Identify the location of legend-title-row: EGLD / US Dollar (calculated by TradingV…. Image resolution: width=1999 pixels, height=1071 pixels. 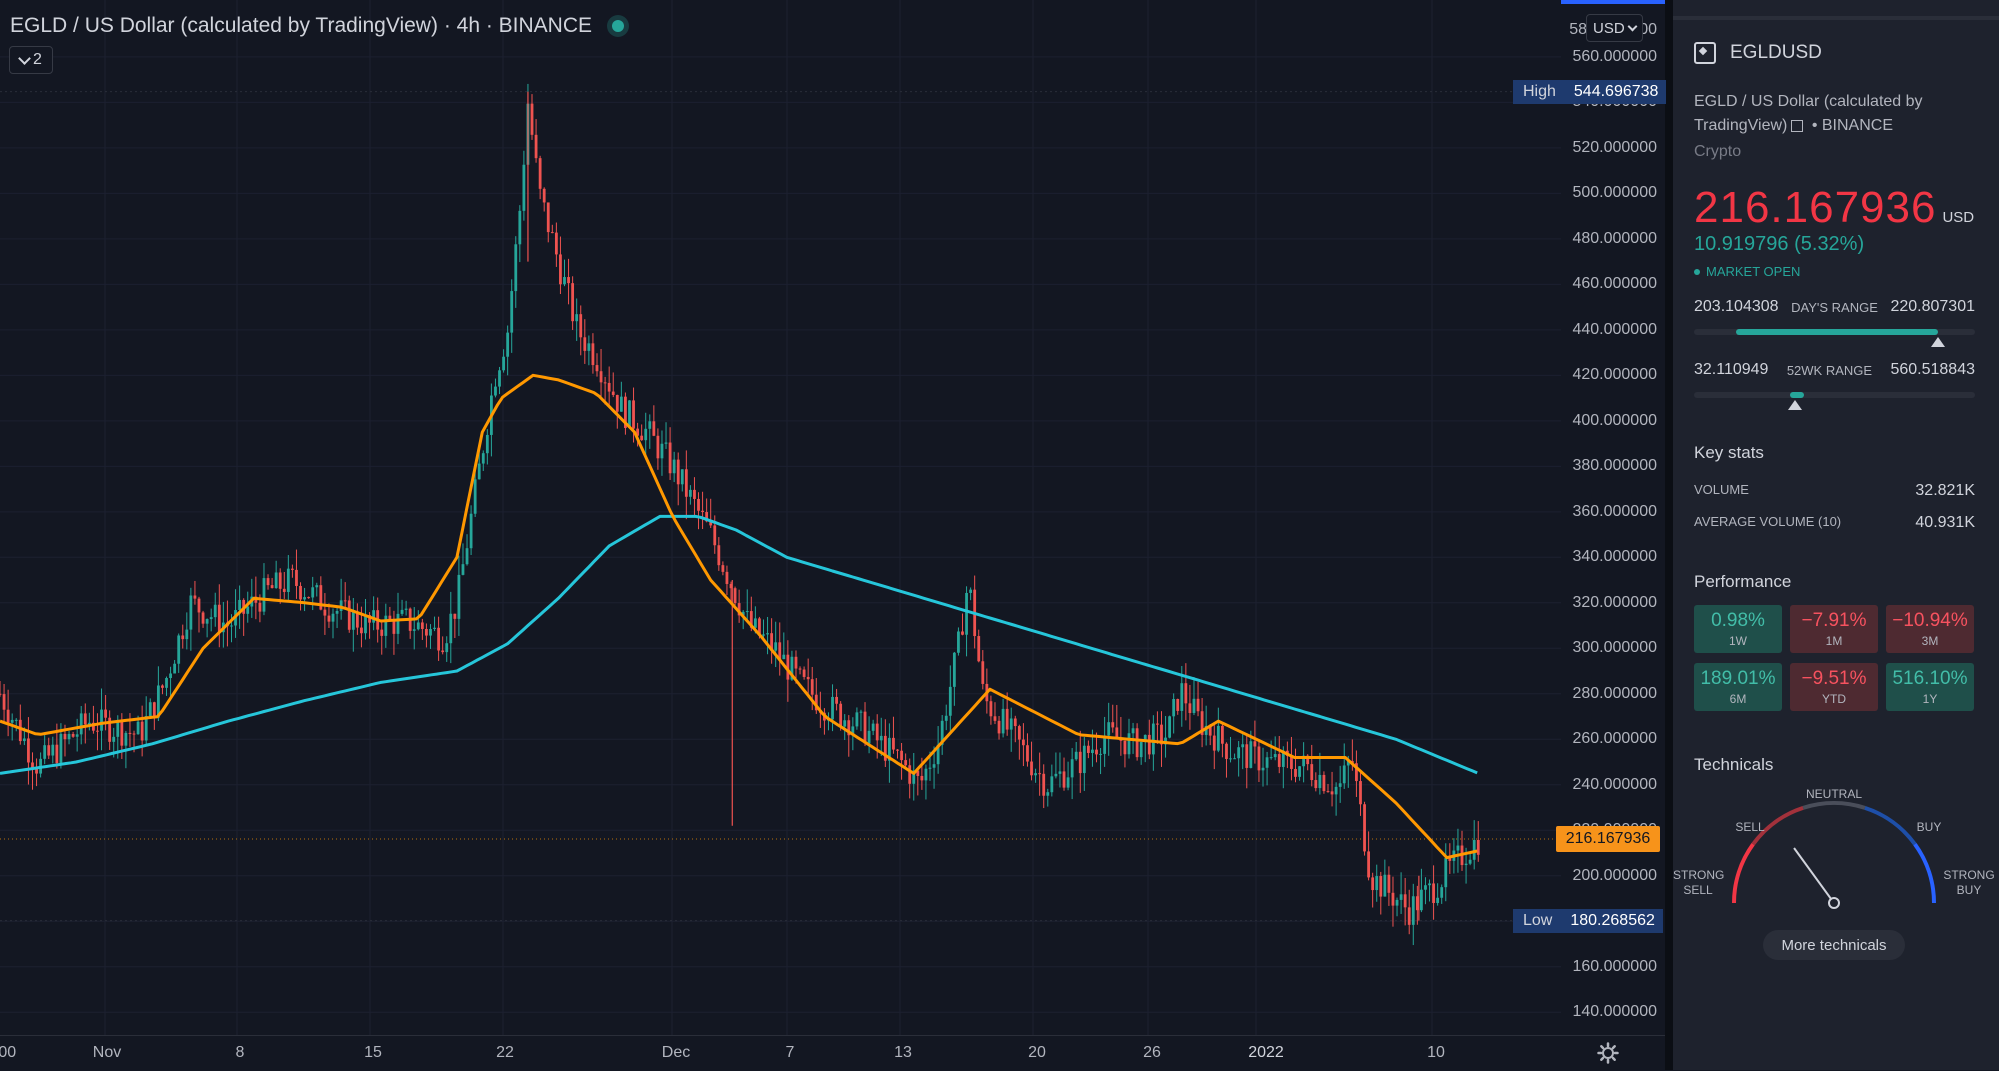
(317, 26).